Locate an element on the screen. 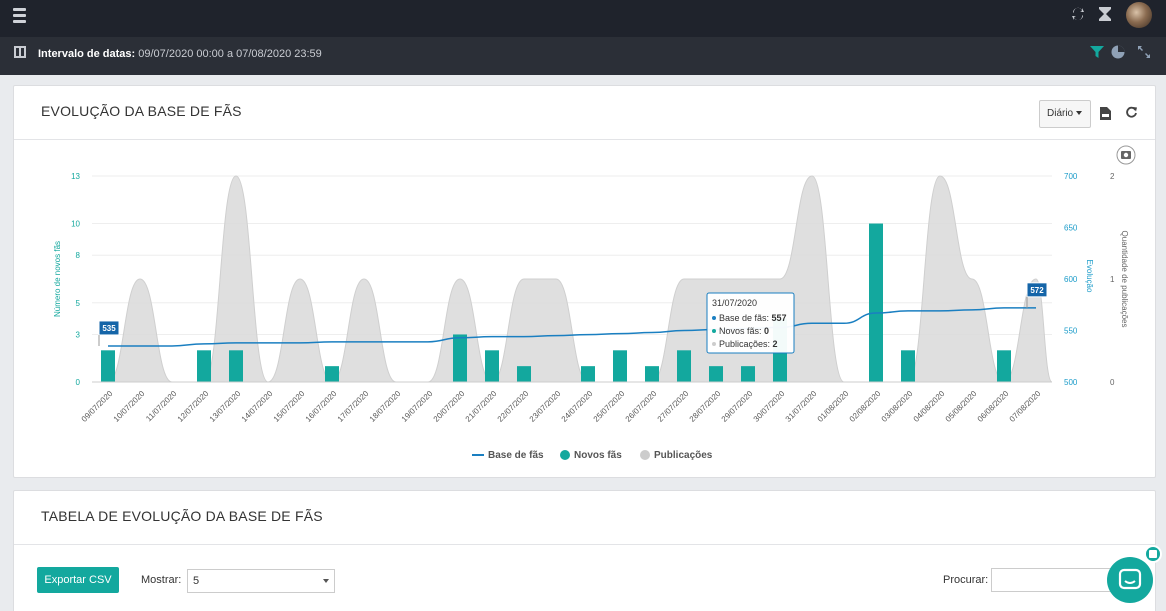 This screenshot has width=1166, height=611. value-flag-label: 535 is located at coordinates (109, 328).